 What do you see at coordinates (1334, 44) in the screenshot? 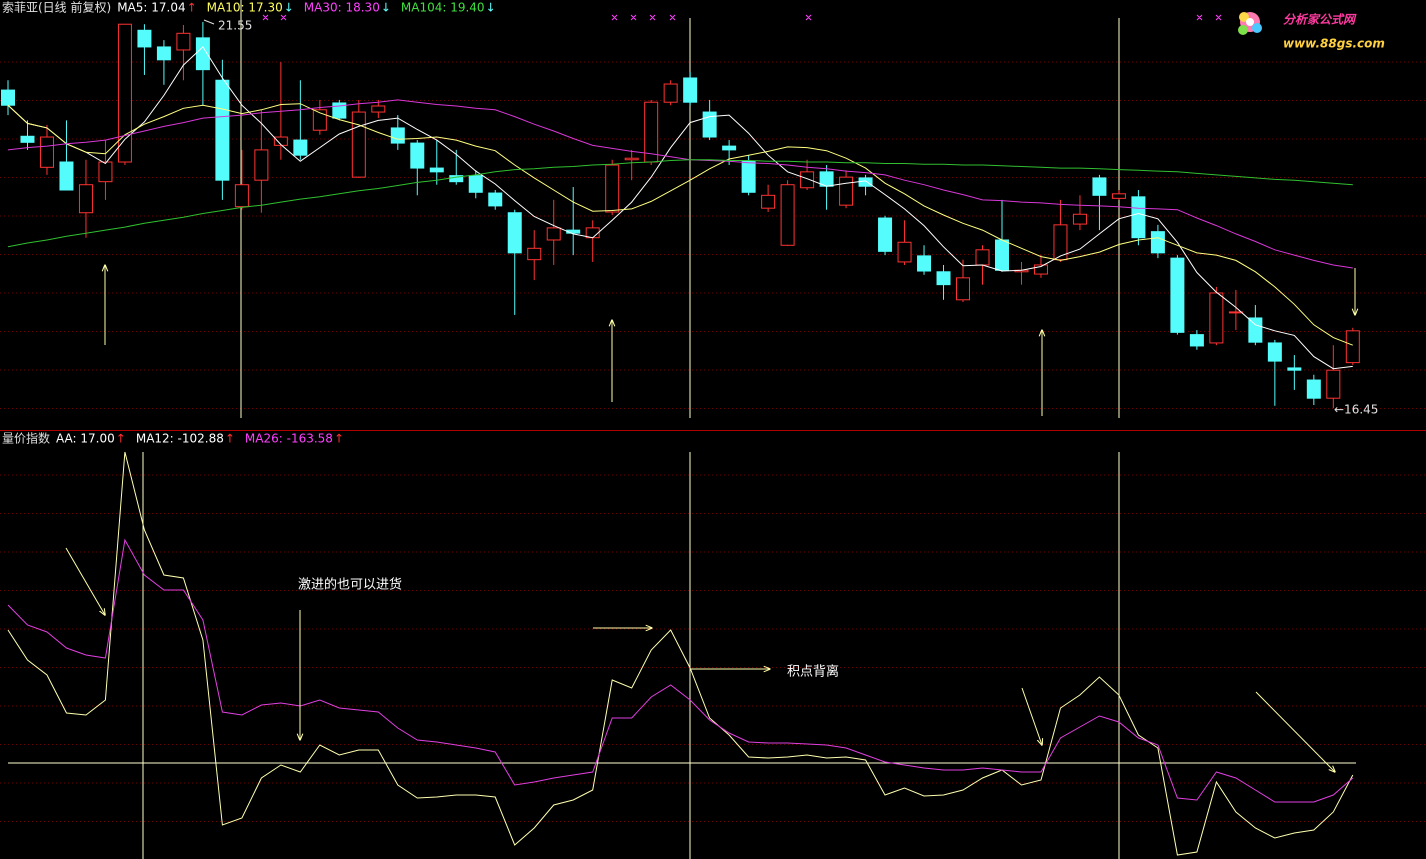
I see `logo-url: www.88gs.com` at bounding box center [1334, 44].